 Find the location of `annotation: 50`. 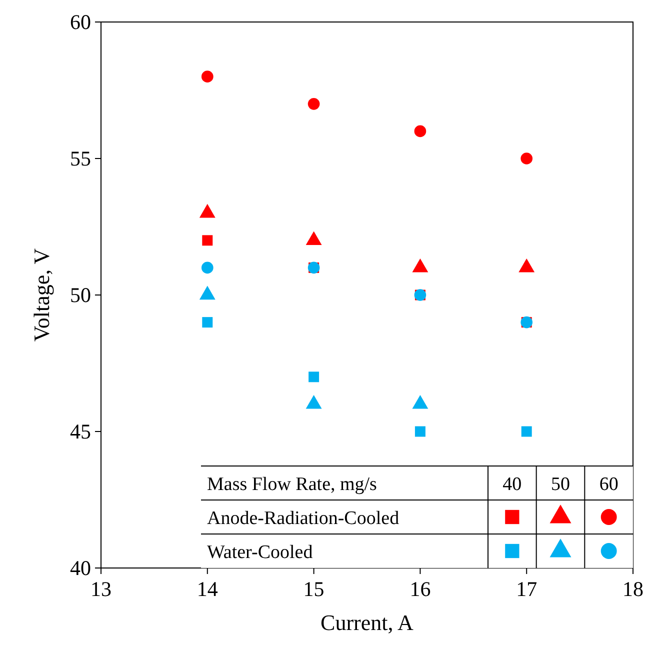

annotation: 50 is located at coordinates (560, 484).